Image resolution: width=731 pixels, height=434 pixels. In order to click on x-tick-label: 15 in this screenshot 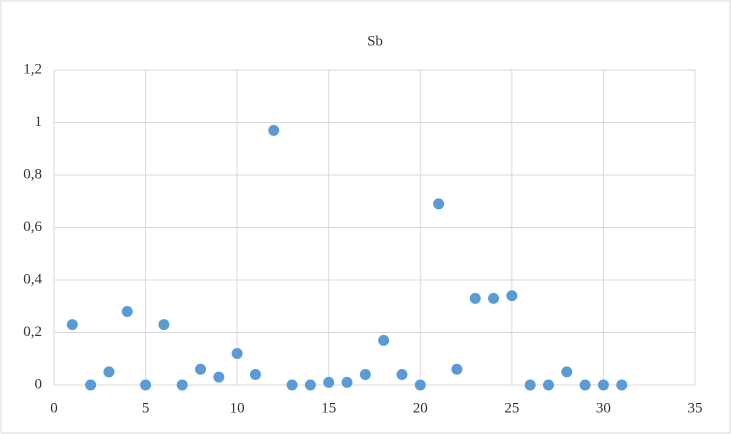, I will do `click(328, 408)`.